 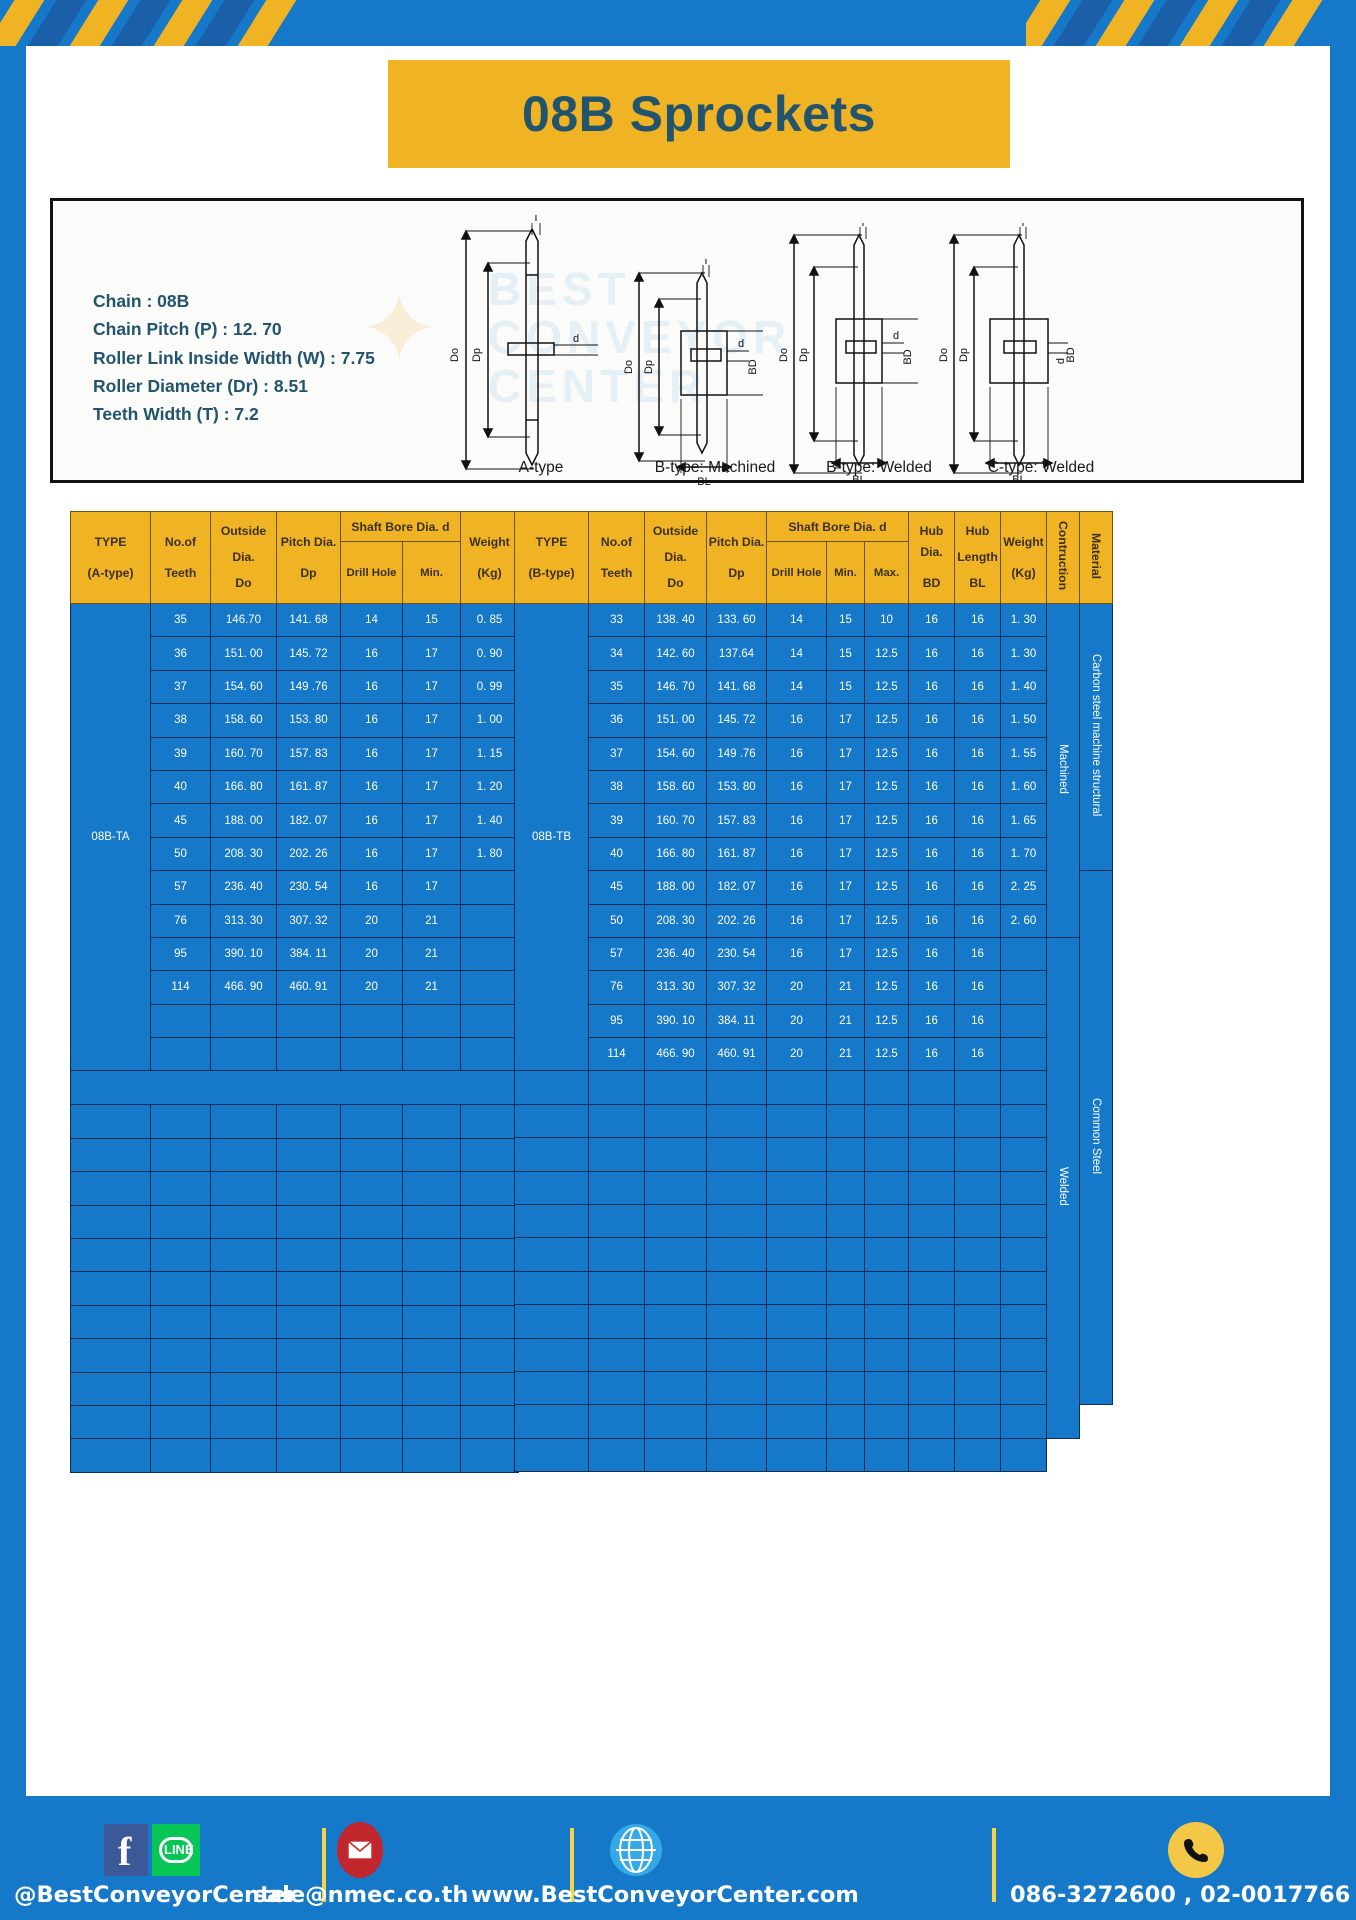 I want to click on table-row: 45 188. 00 182. 07 16 17 1. 40, so click(x=295, y=820).